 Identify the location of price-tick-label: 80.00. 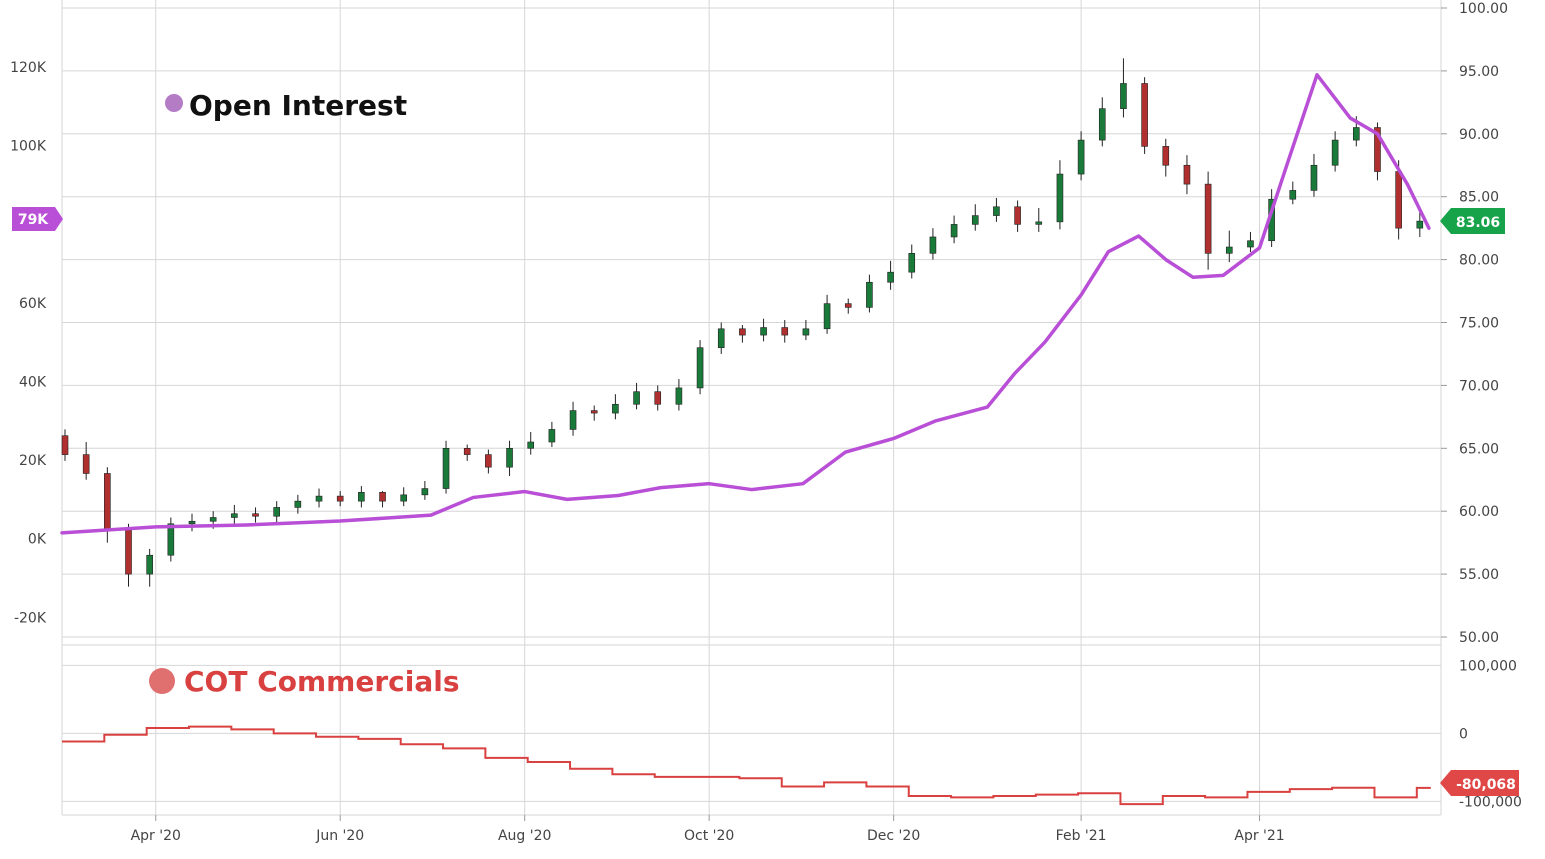
(1479, 261).